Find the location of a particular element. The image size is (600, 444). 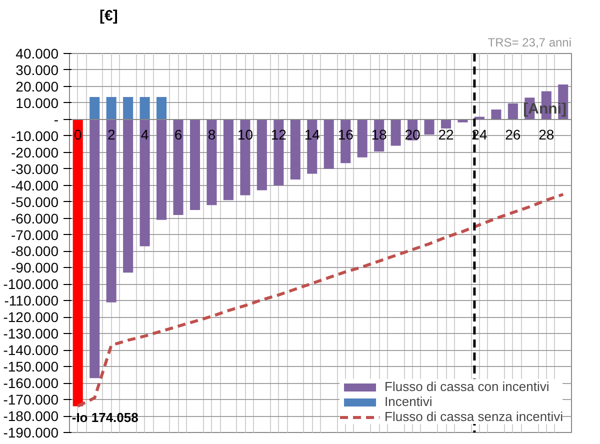

x-tick-label: 14 is located at coordinates (312, 134).